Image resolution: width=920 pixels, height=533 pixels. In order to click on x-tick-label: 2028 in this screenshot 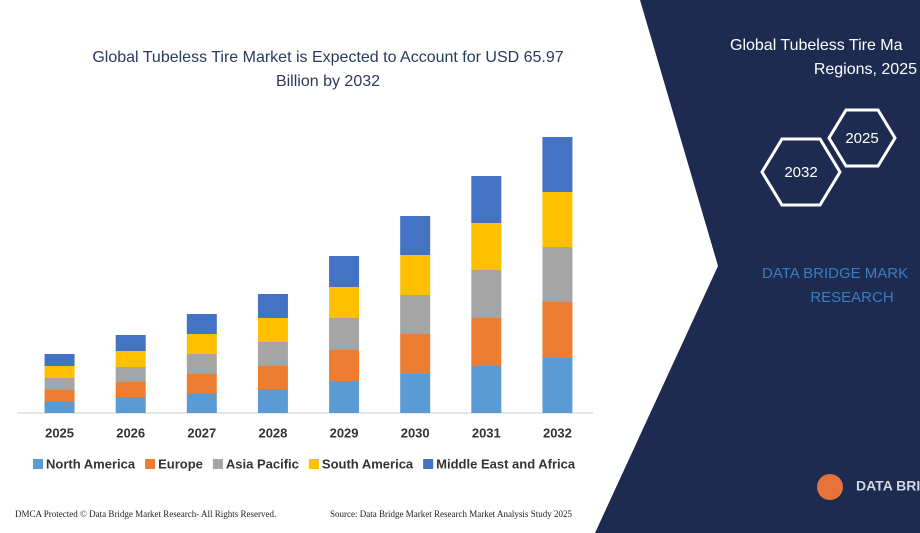, I will do `click(272, 432)`.